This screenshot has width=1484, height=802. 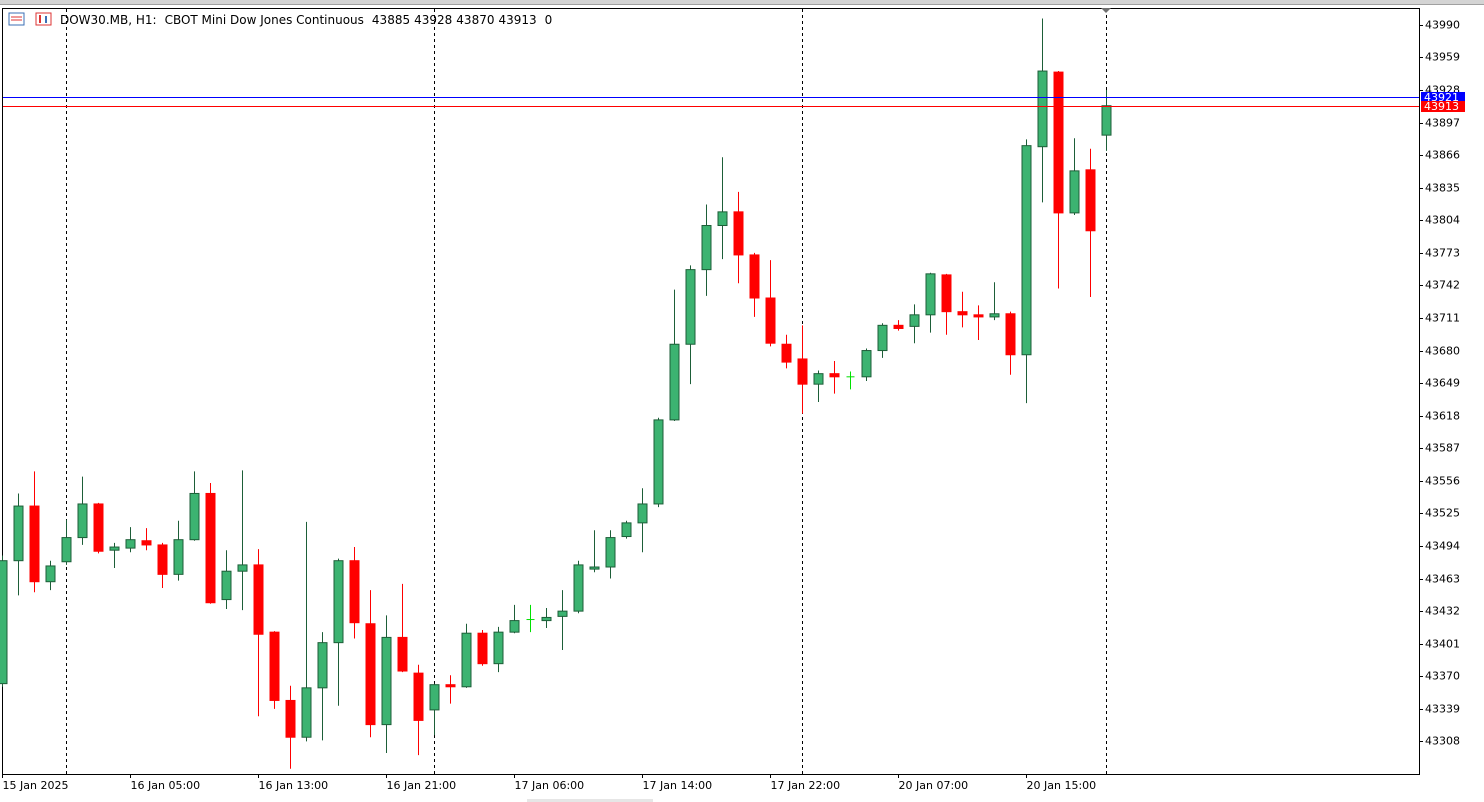 I want to click on x-tick-label: 16 Jan 05:00, so click(x=166, y=785).